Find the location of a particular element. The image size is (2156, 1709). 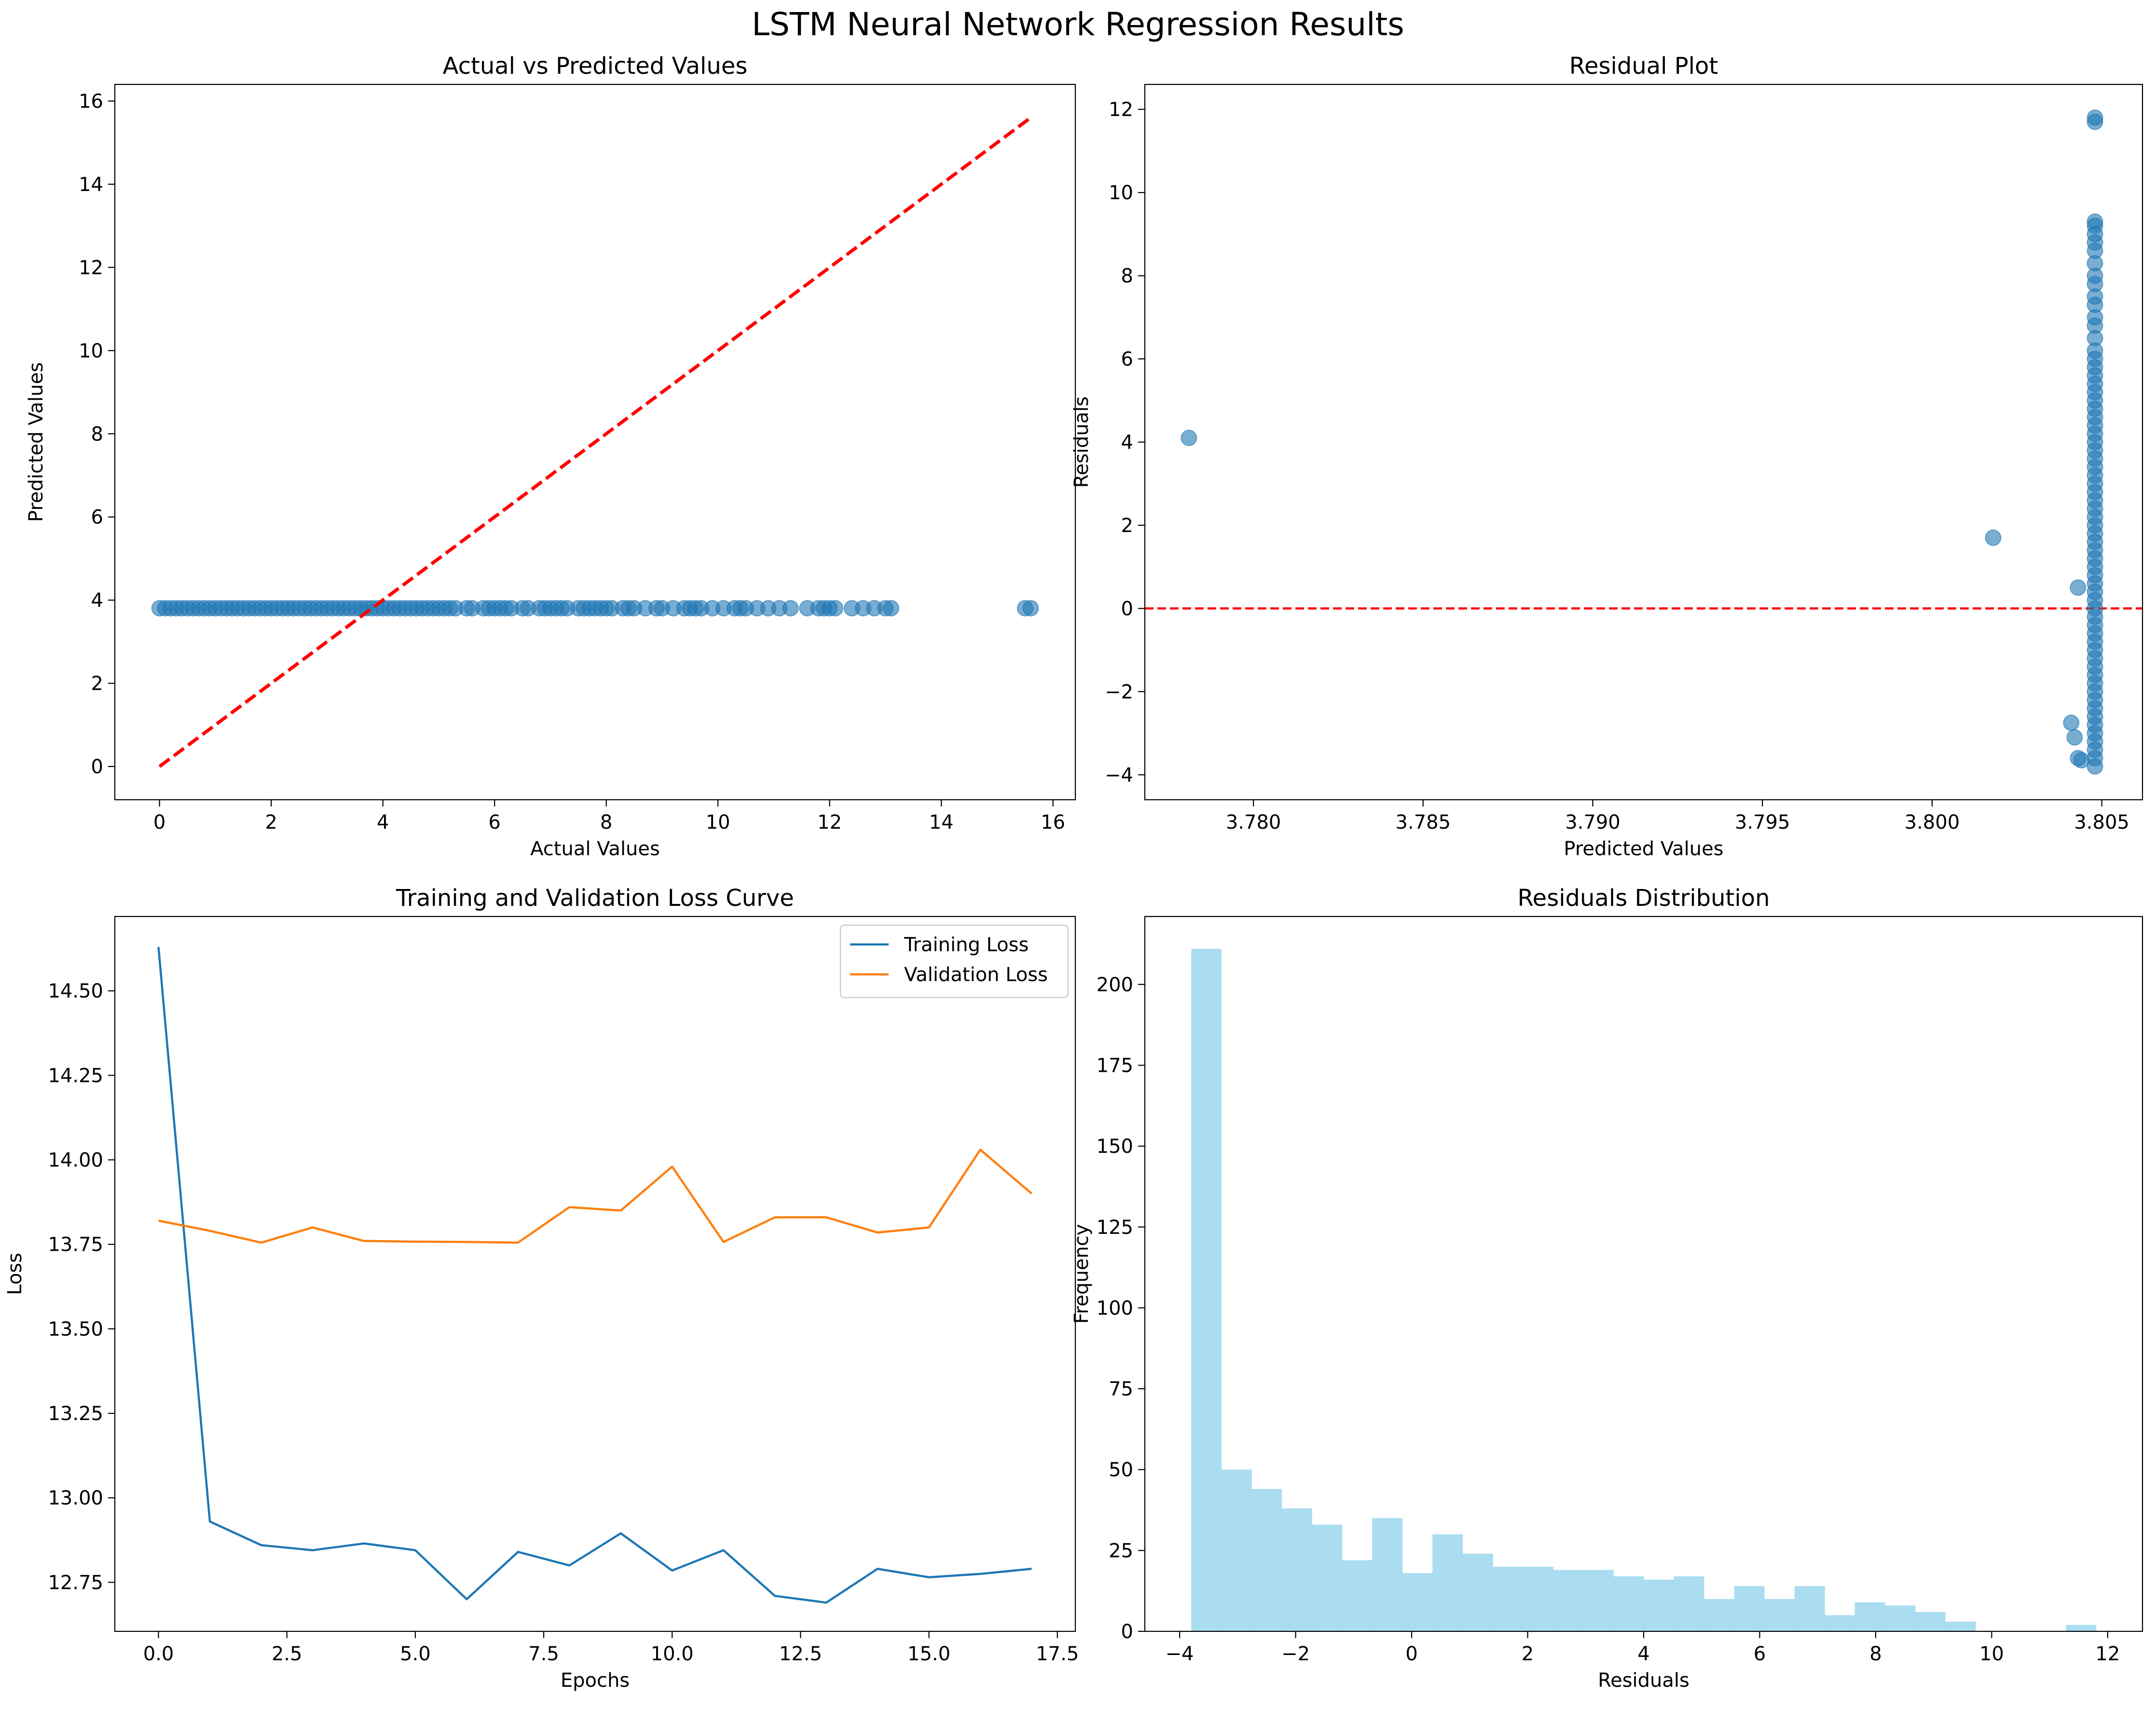

y-axis-label: Predicted Values is located at coordinates (36, 442).